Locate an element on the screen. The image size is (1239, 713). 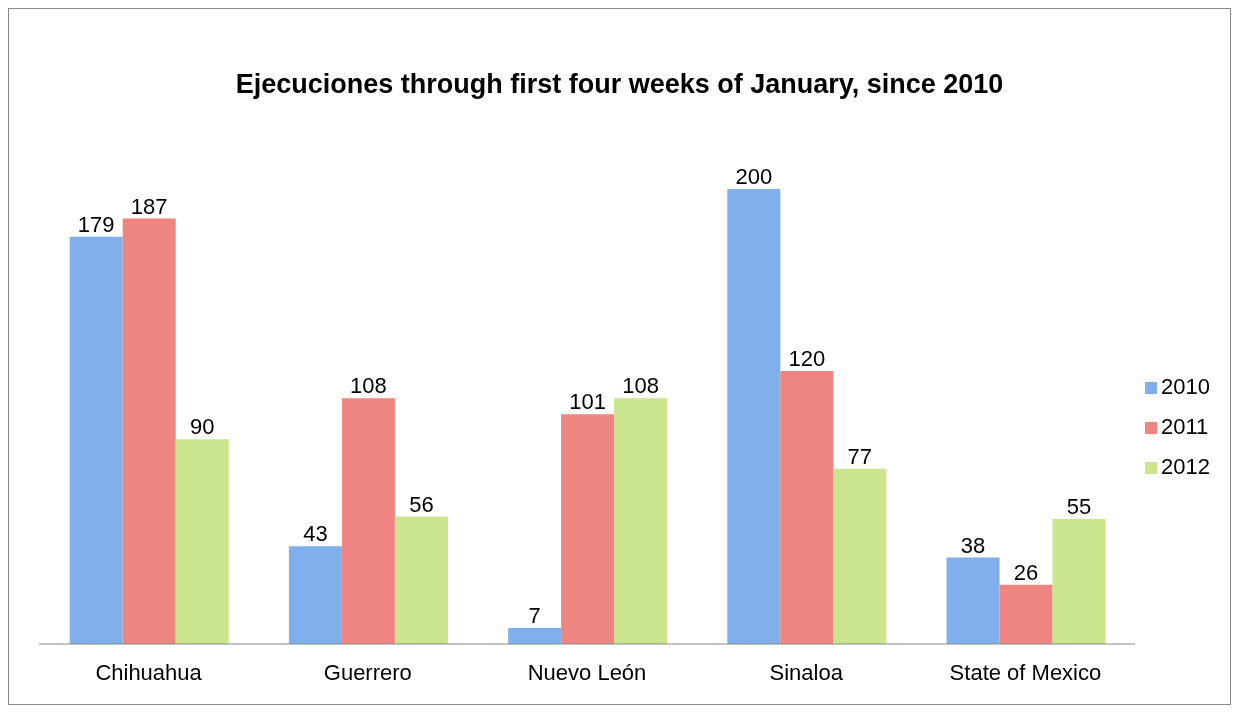
data-label: 38 is located at coordinates (973, 545).